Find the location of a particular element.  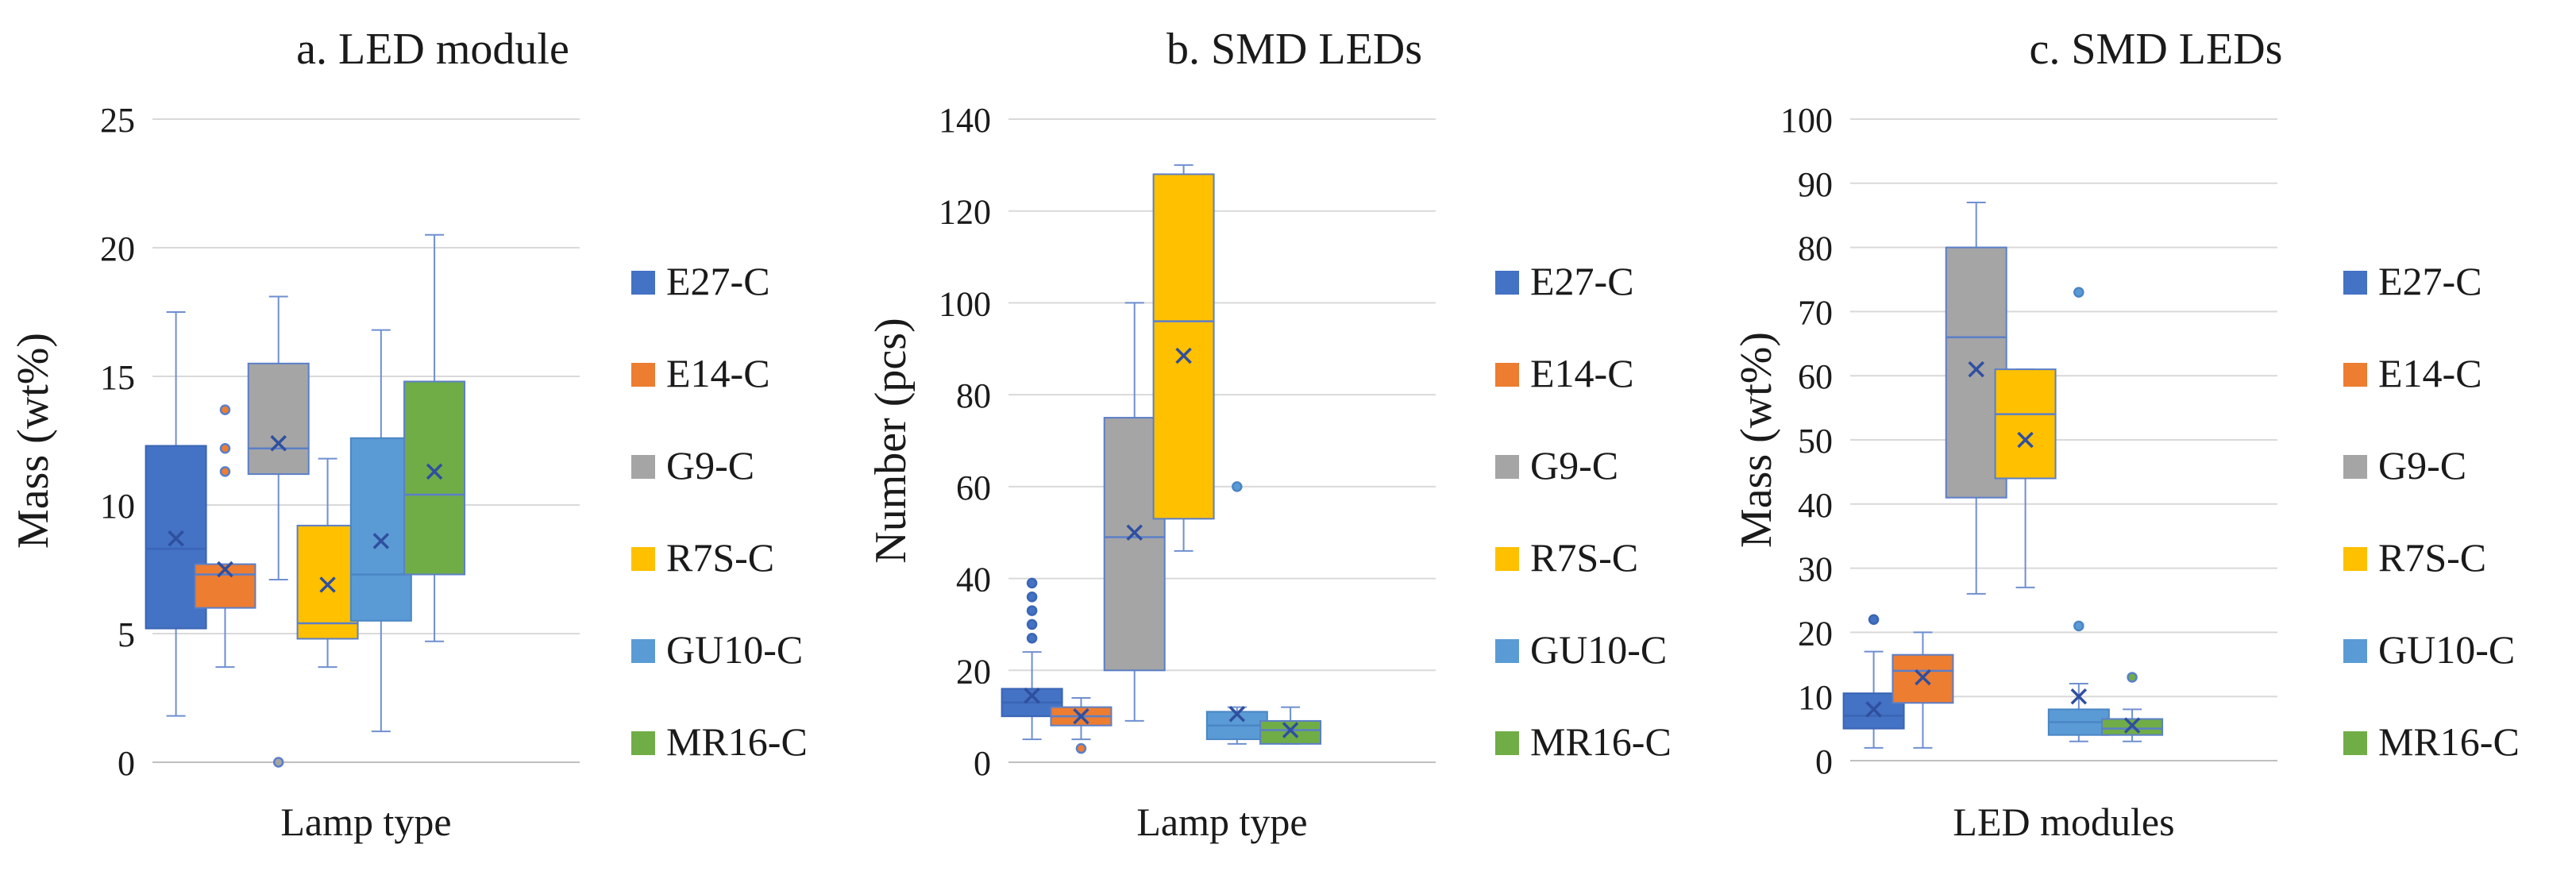

y-tick-label: 90 is located at coordinates (1815, 184).